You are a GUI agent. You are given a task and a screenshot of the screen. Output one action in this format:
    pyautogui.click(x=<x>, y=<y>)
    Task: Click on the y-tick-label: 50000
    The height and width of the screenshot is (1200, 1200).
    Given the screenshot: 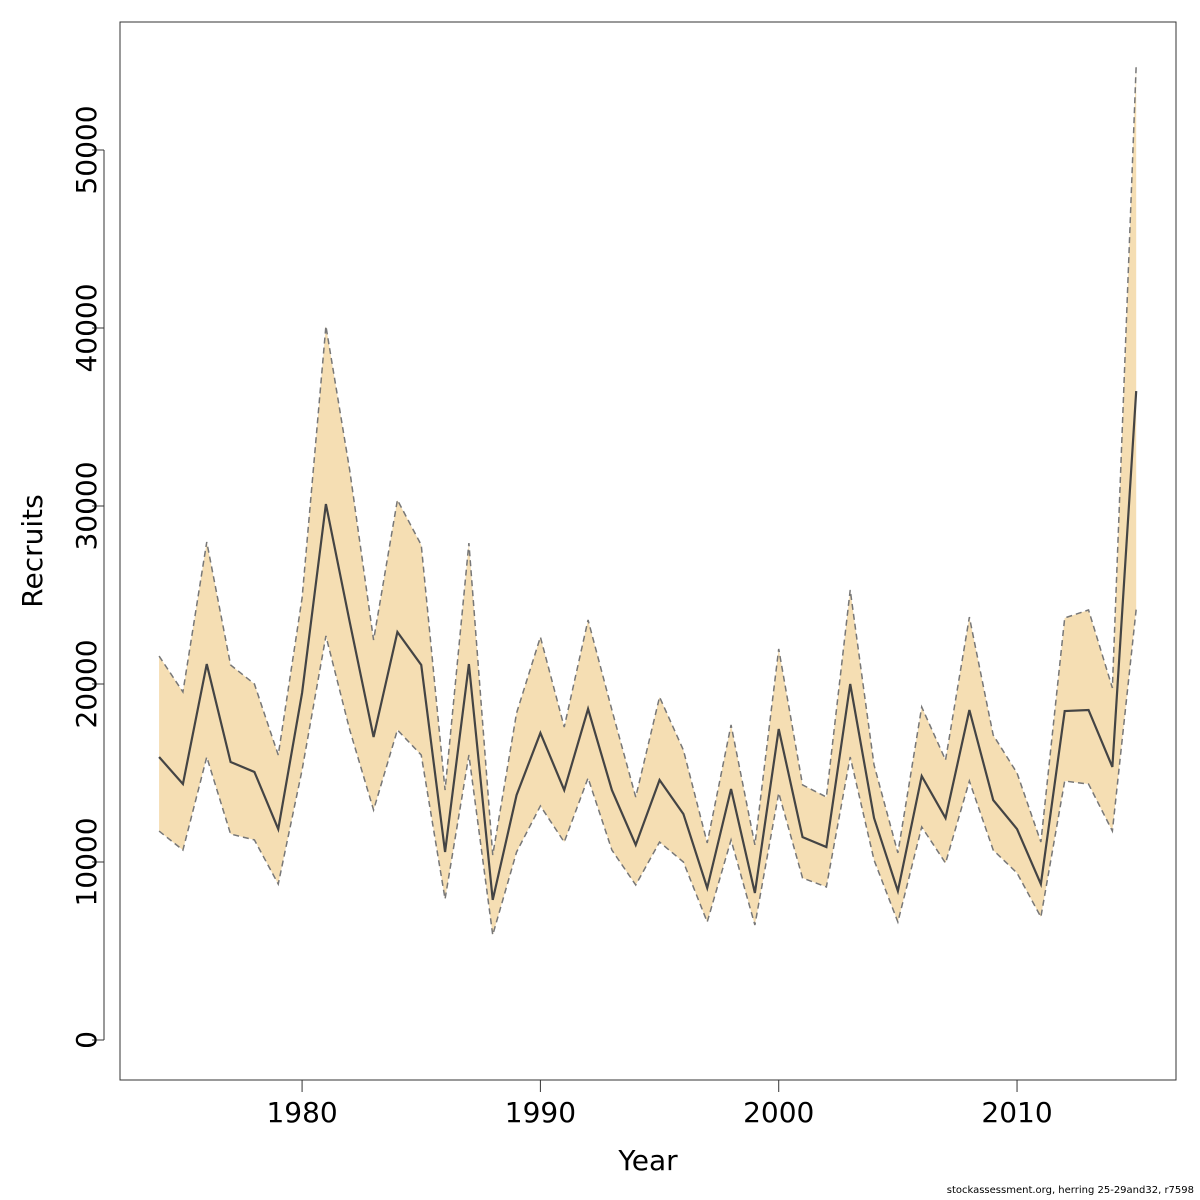 What is the action you would take?
    pyautogui.click(x=86, y=149)
    